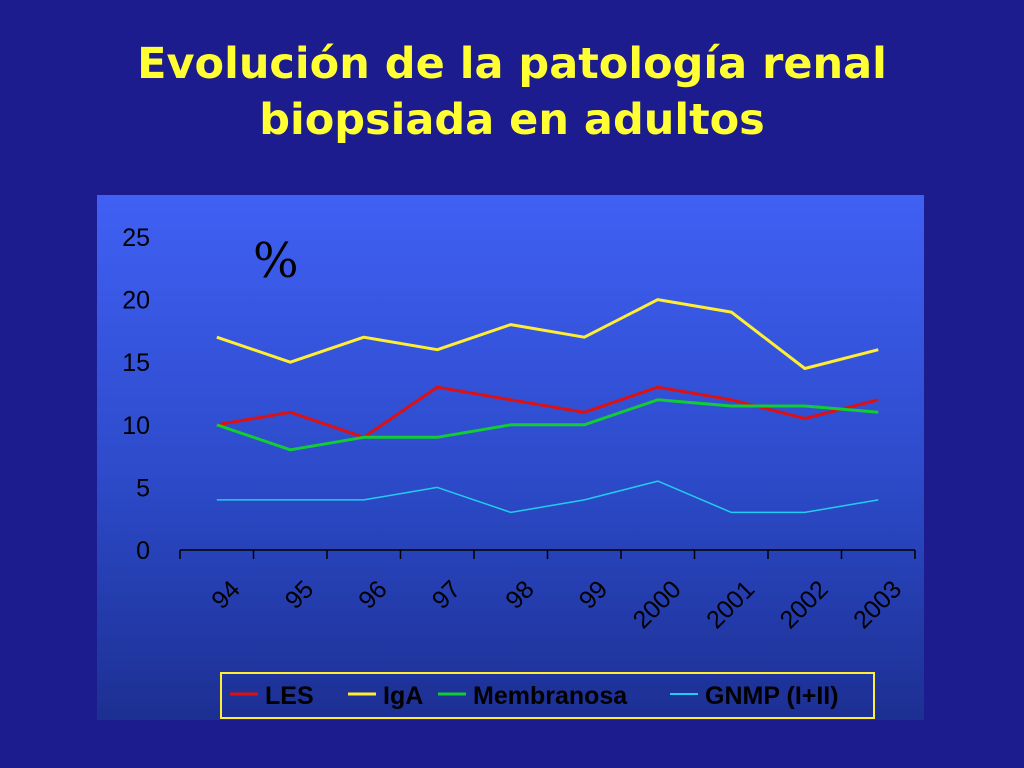 This screenshot has width=1024, height=768. What do you see at coordinates (730, 604) in the screenshot?
I see `x-tick-label: 2001` at bounding box center [730, 604].